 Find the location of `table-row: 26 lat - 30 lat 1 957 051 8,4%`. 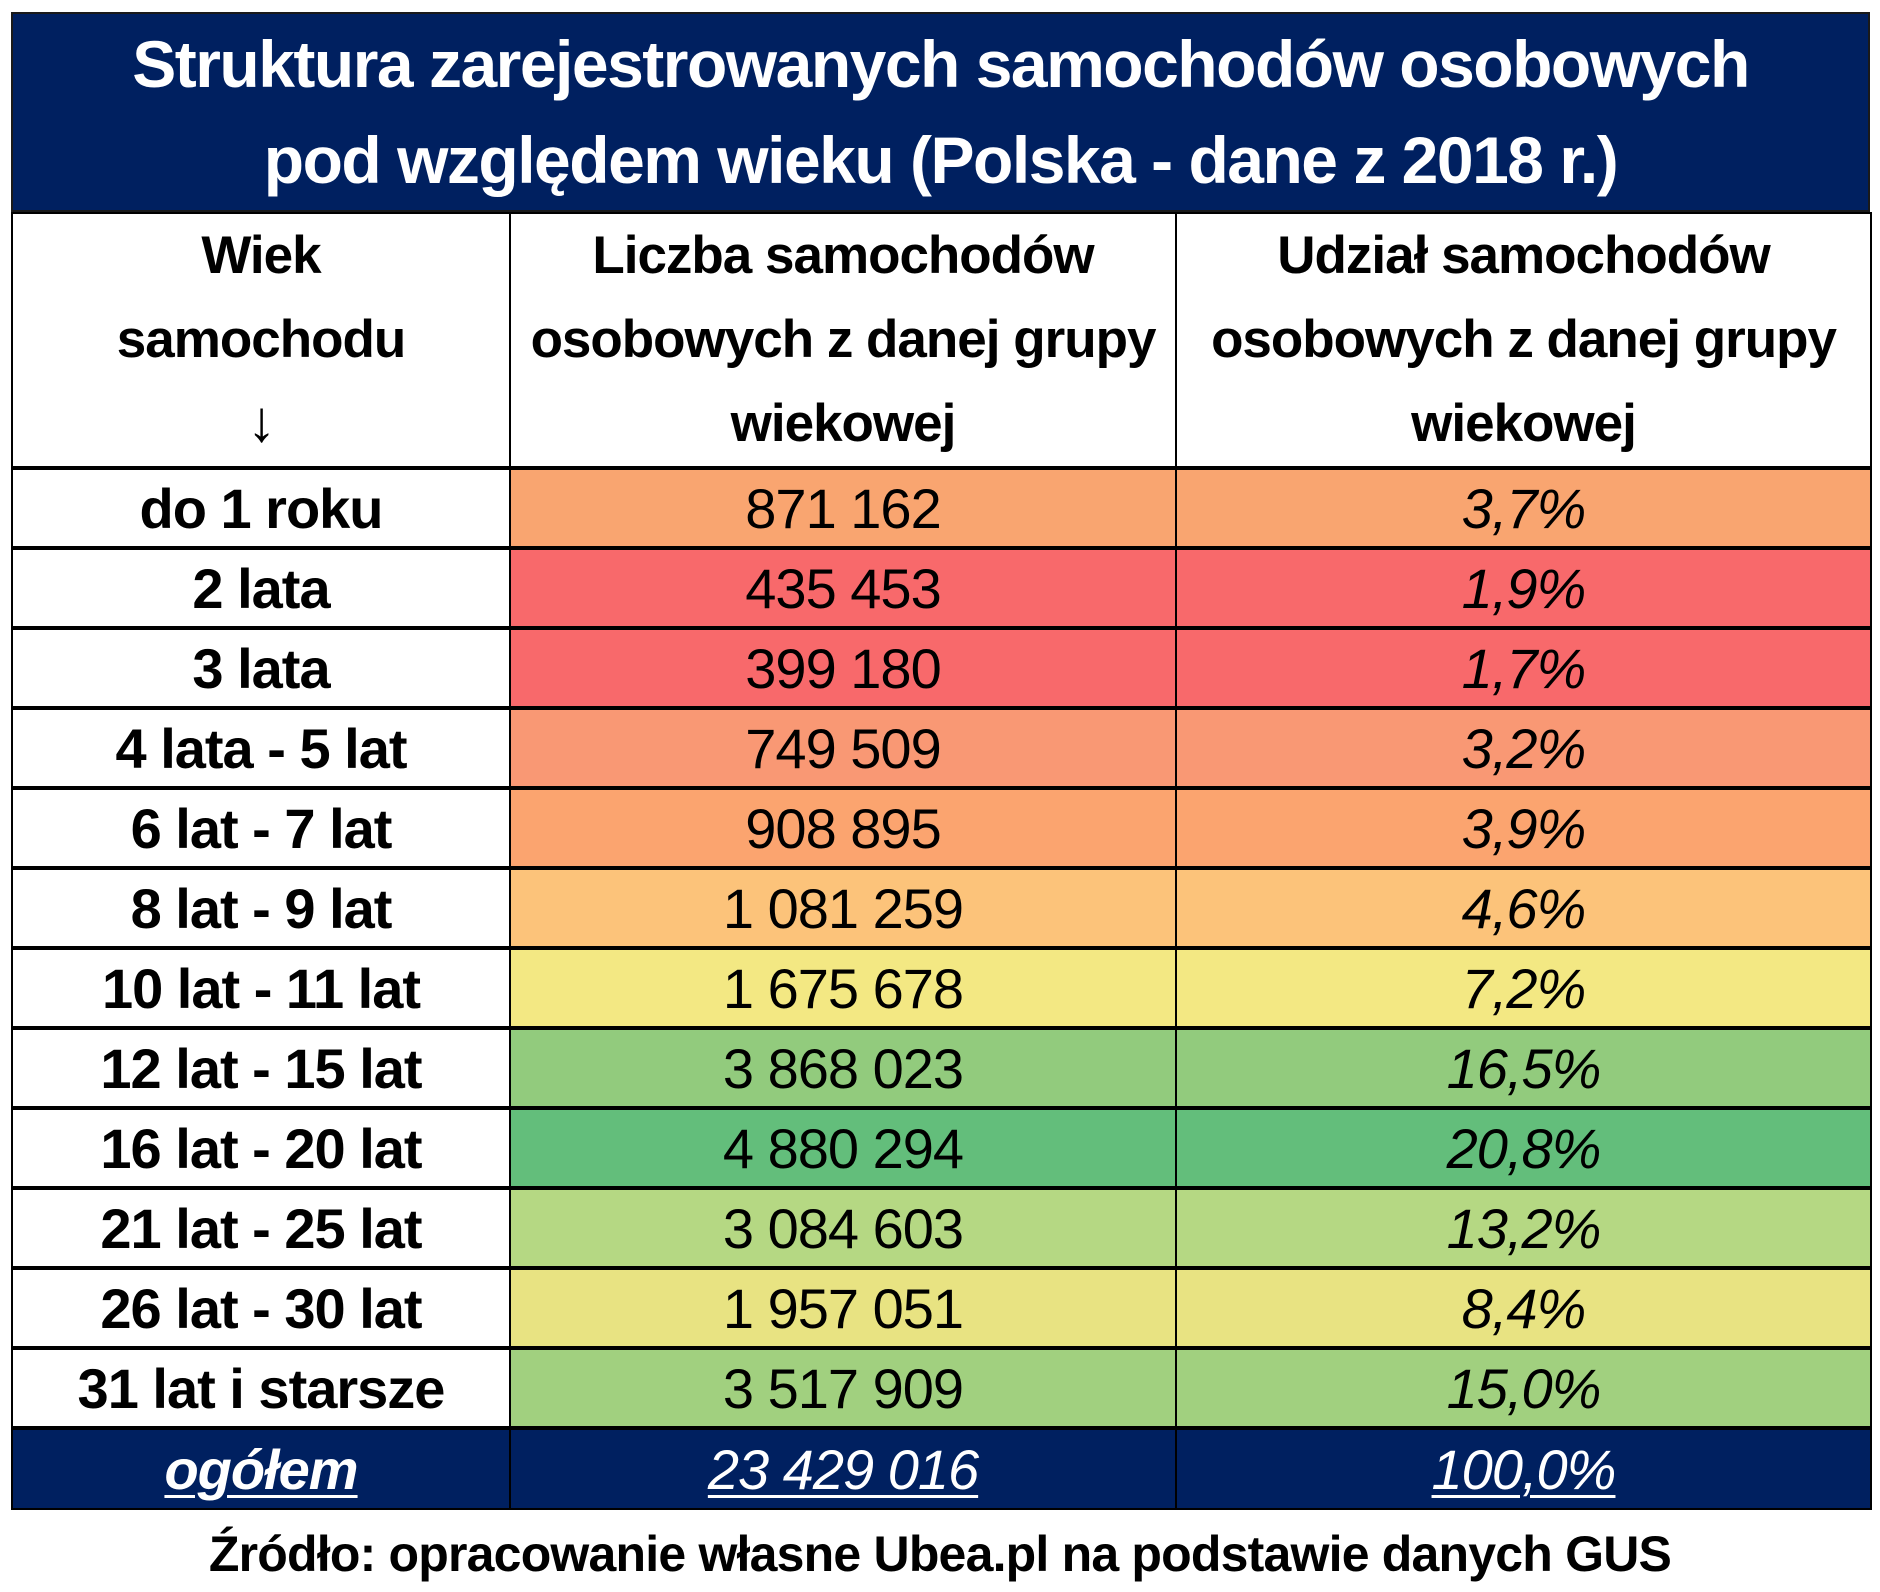

table-row: 26 lat - 30 lat 1 957 051 8,4% is located at coordinates (941, 1307).